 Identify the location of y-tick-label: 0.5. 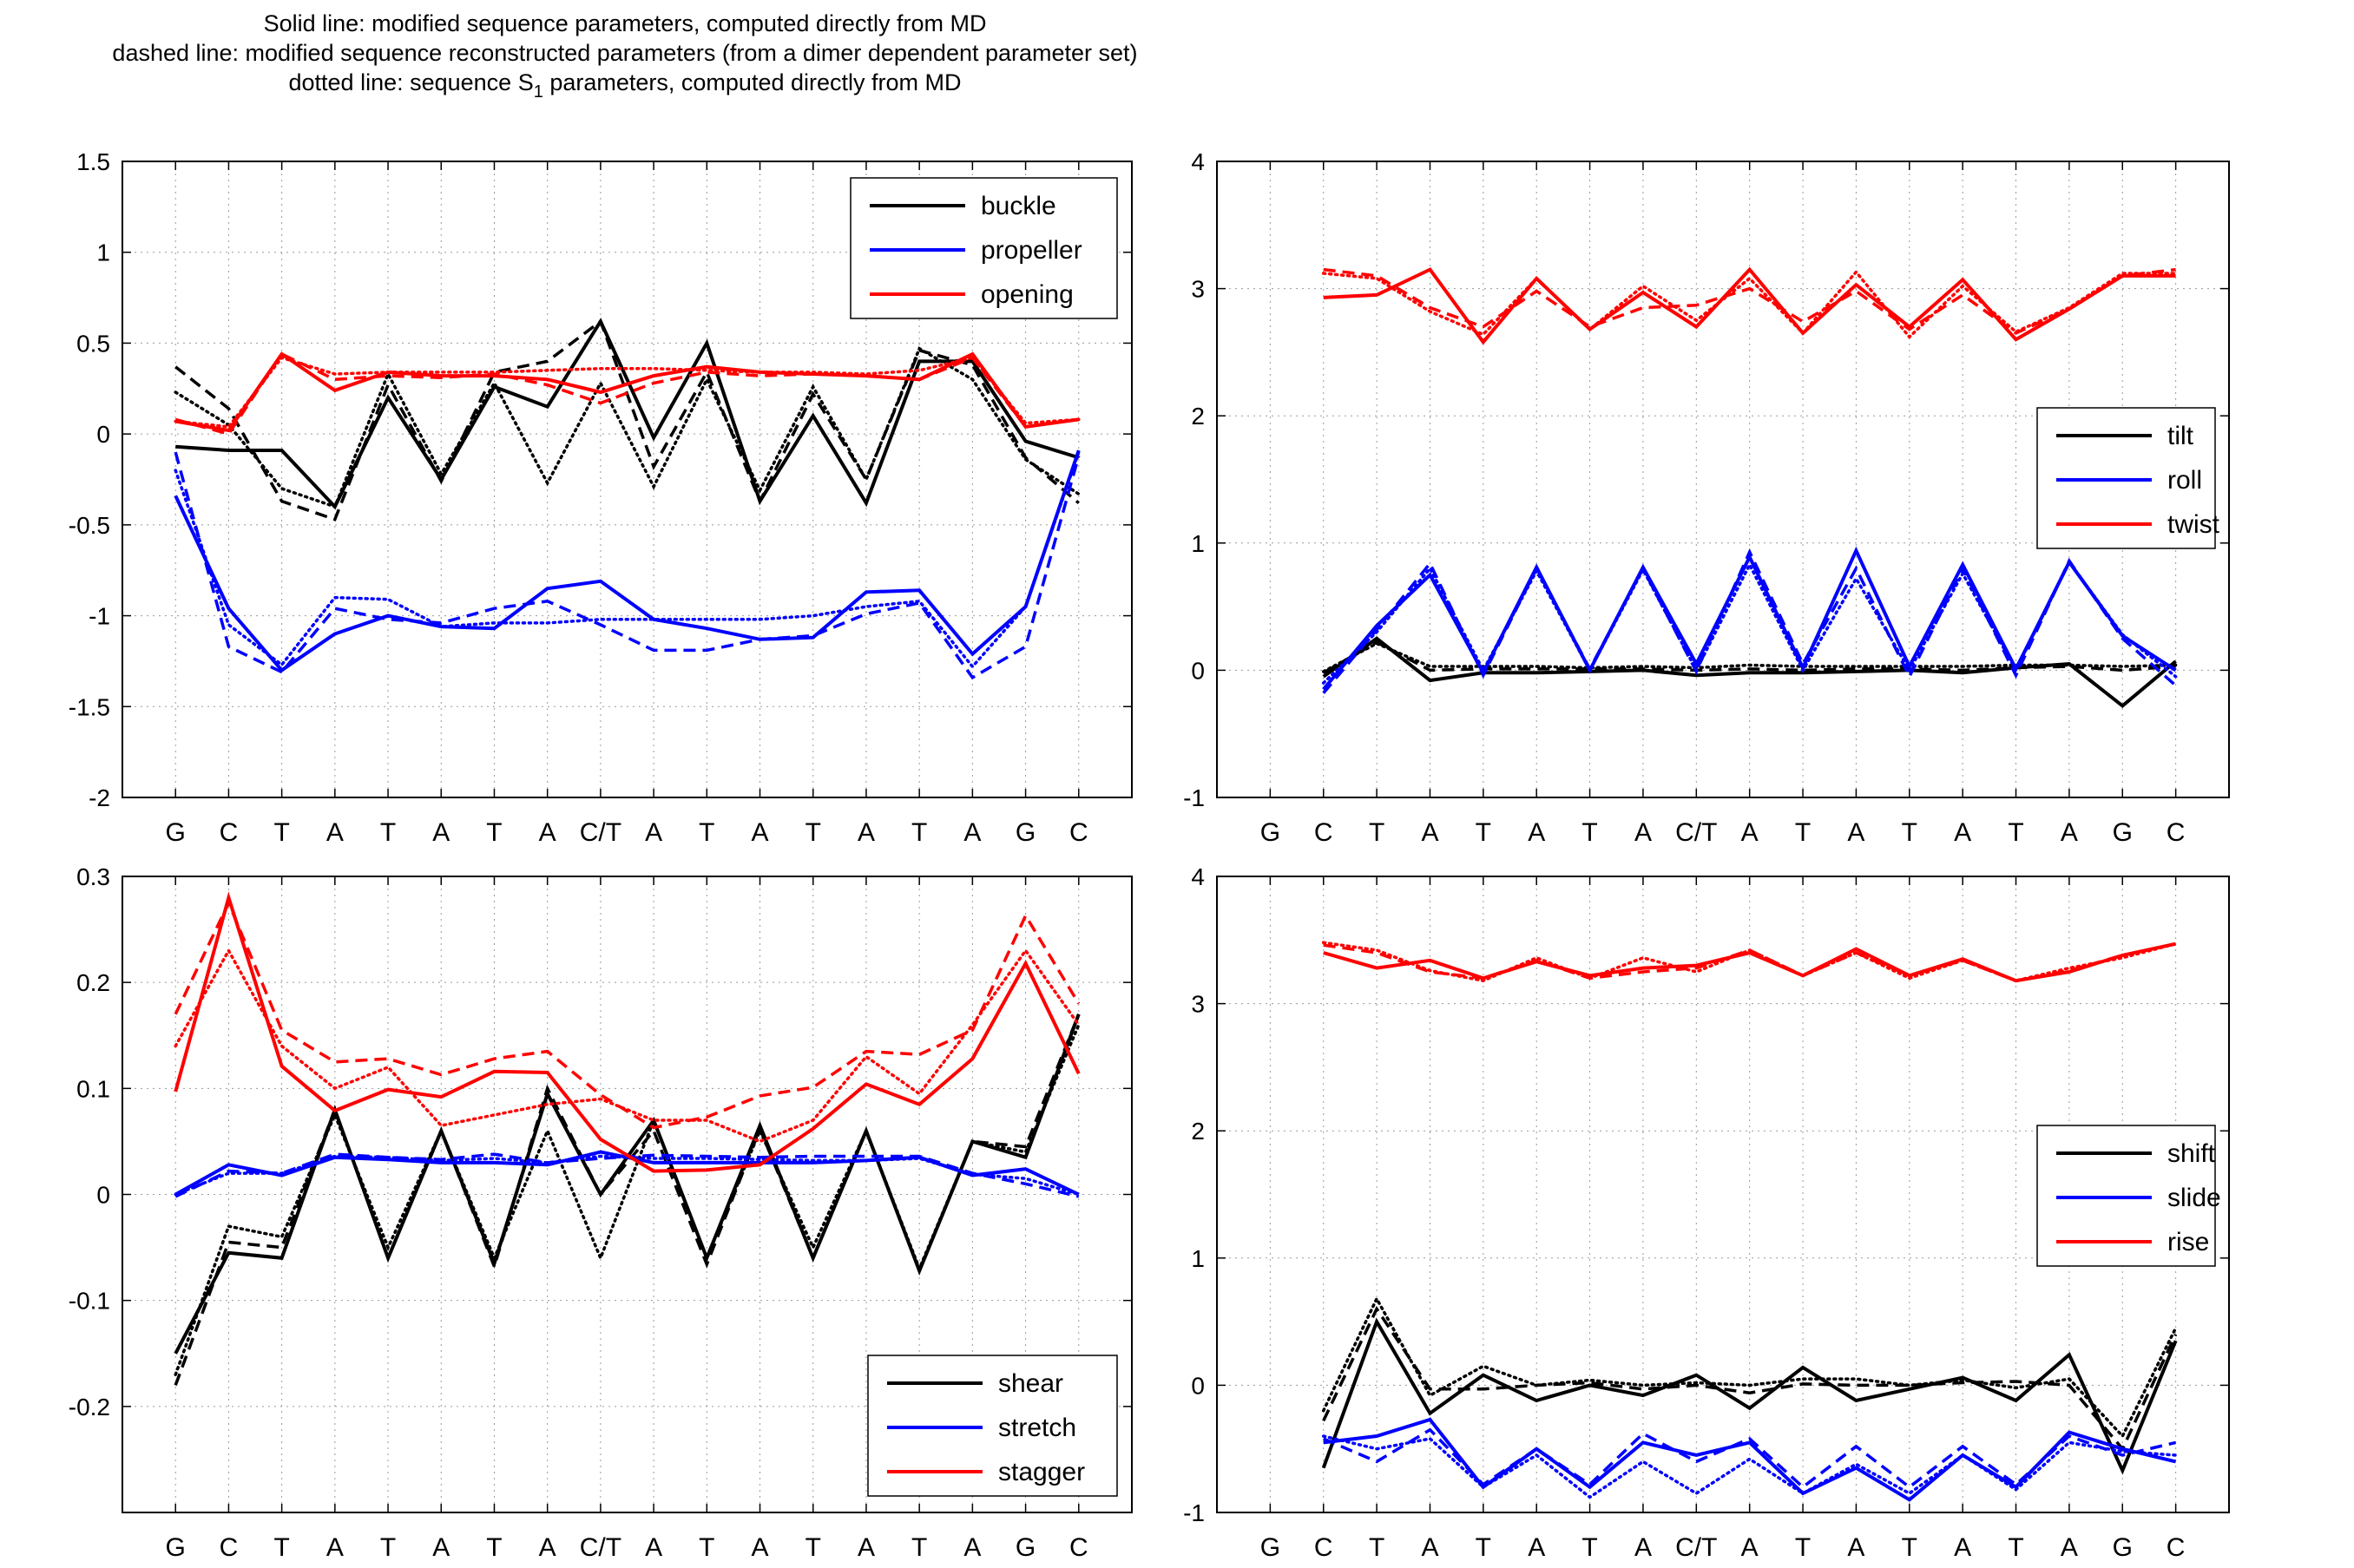
(93, 343).